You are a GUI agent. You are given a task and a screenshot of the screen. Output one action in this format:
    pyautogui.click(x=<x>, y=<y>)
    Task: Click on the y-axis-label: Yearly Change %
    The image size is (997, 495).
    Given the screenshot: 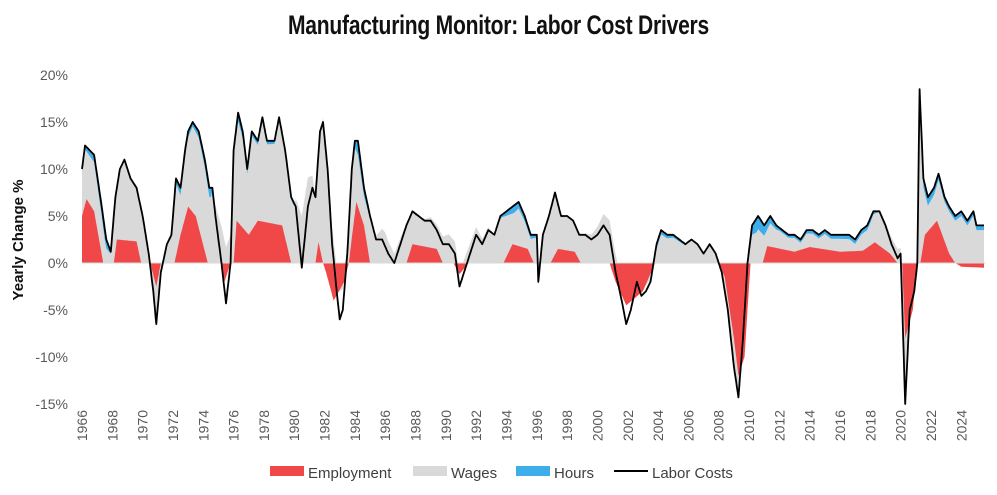 What is the action you would take?
    pyautogui.click(x=18, y=240)
    